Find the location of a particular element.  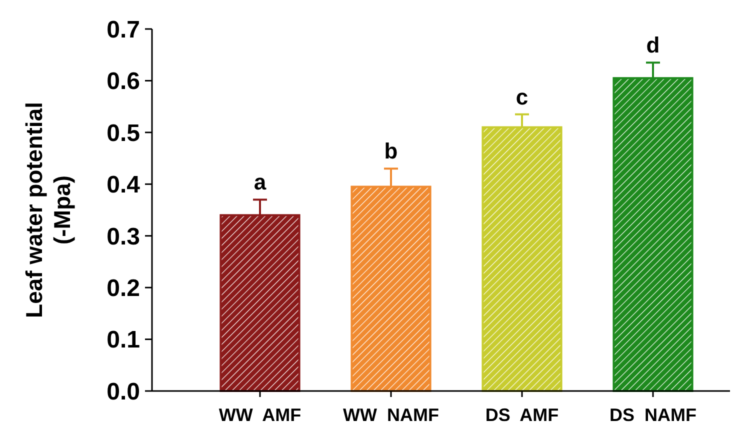

x-tick-label: WW AMF is located at coordinates (260, 415).